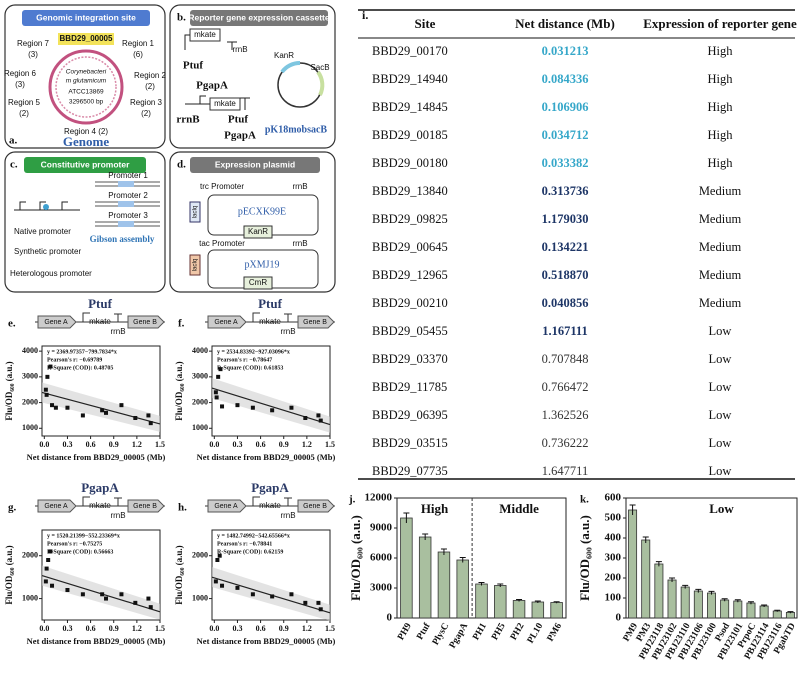 The image size is (802, 678). I want to click on diagram-text: Native promoter, so click(42, 231).